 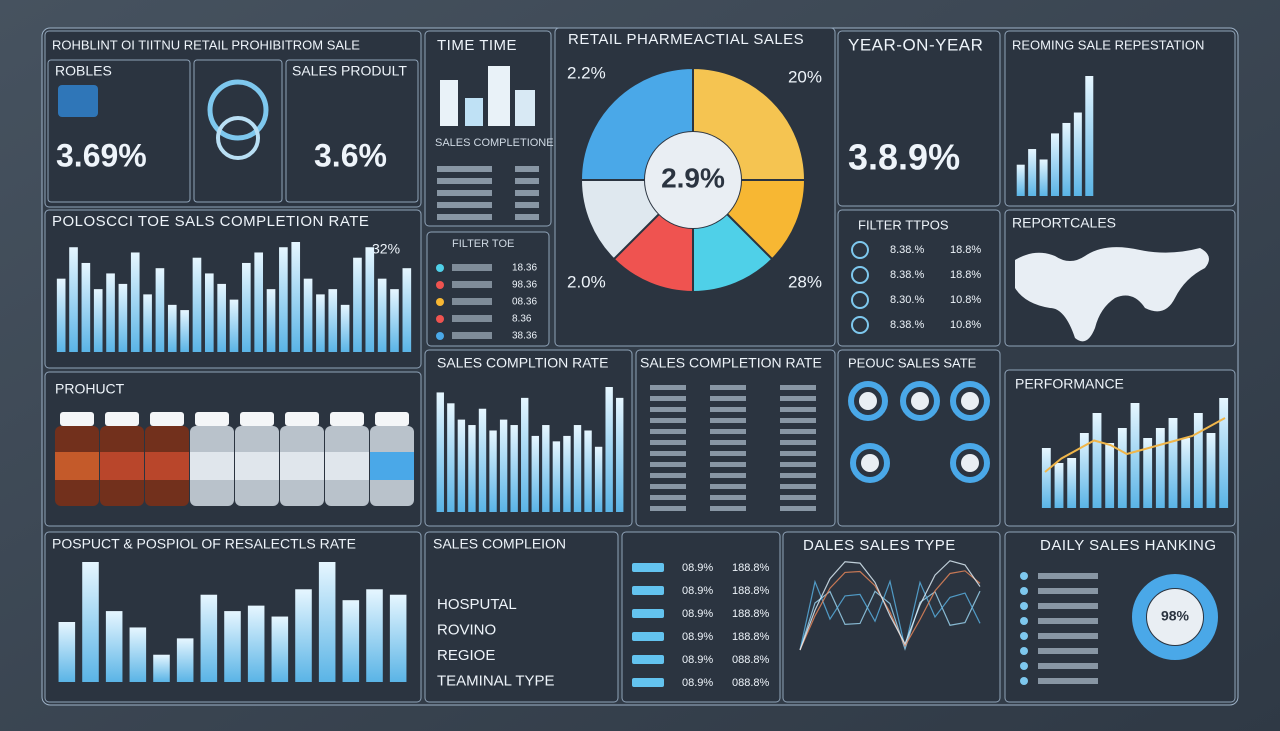 What do you see at coordinates (965, 275) in the screenshot?
I see `list-value: 18.8%` at bounding box center [965, 275].